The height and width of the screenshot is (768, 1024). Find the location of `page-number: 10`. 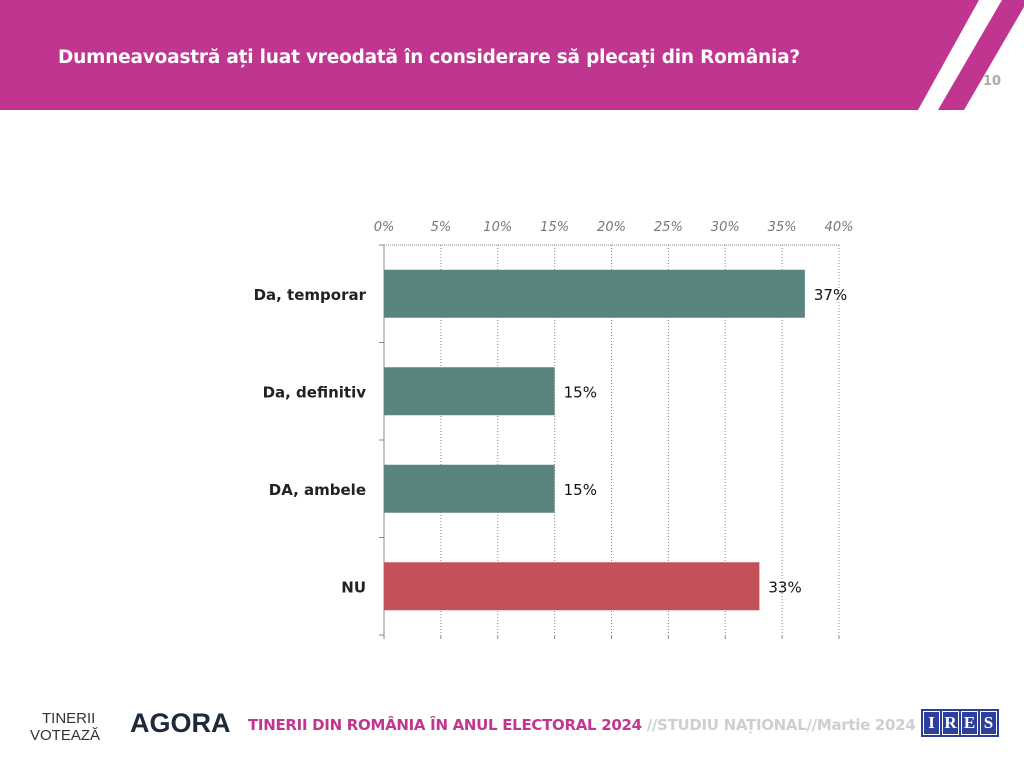

page-number: 10 is located at coordinates (992, 81).